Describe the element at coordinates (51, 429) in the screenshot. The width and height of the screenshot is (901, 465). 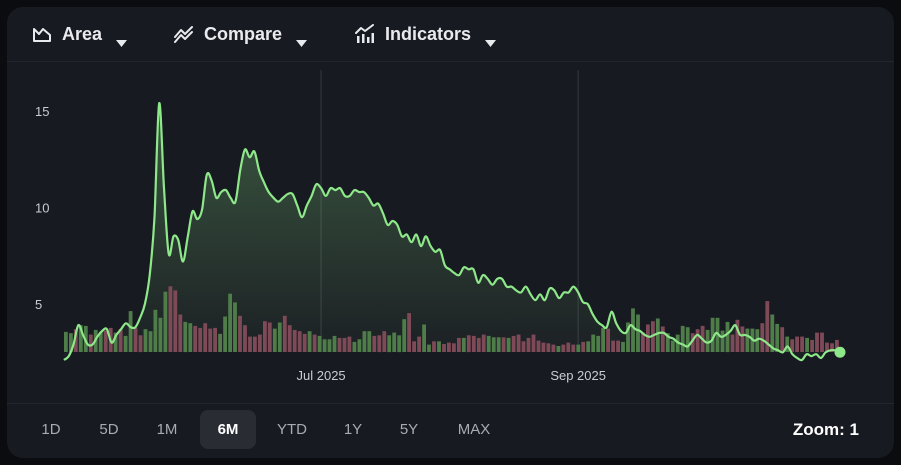
I see `range-1d-button: 1D` at that location.